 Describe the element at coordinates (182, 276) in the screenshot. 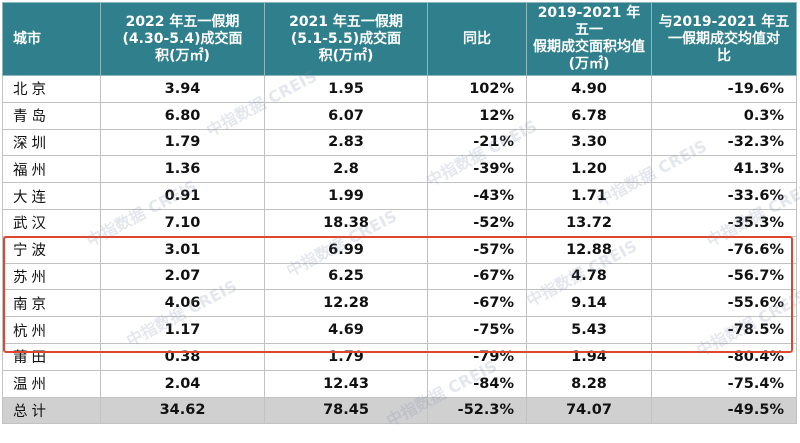

I see `area-2022-cell: 2.07` at that location.